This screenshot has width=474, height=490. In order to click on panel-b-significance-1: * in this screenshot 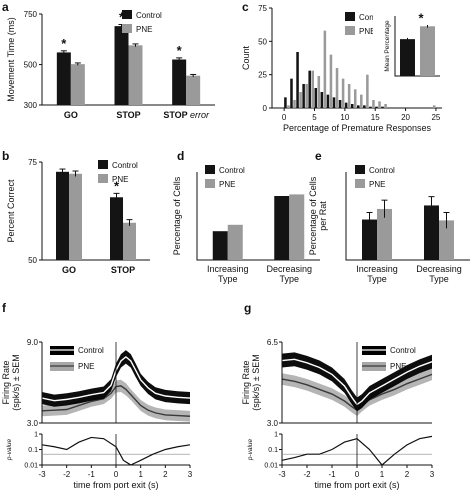, I will do `click(117, 185)`.